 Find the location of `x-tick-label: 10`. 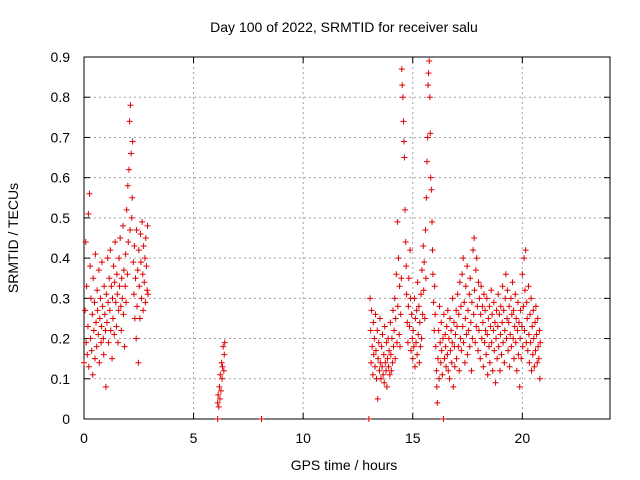

x-tick-label: 10 is located at coordinates (303, 438).